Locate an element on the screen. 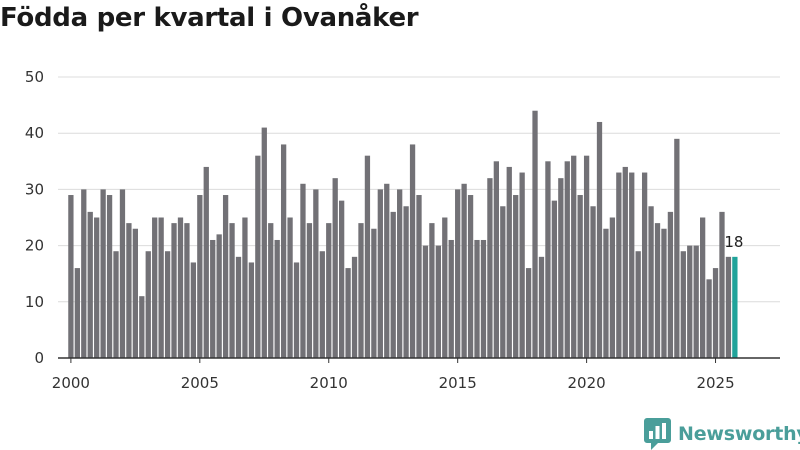 This screenshot has height=450, width=800. bar: 2011 Q2: 24 is located at coordinates (361, 290).